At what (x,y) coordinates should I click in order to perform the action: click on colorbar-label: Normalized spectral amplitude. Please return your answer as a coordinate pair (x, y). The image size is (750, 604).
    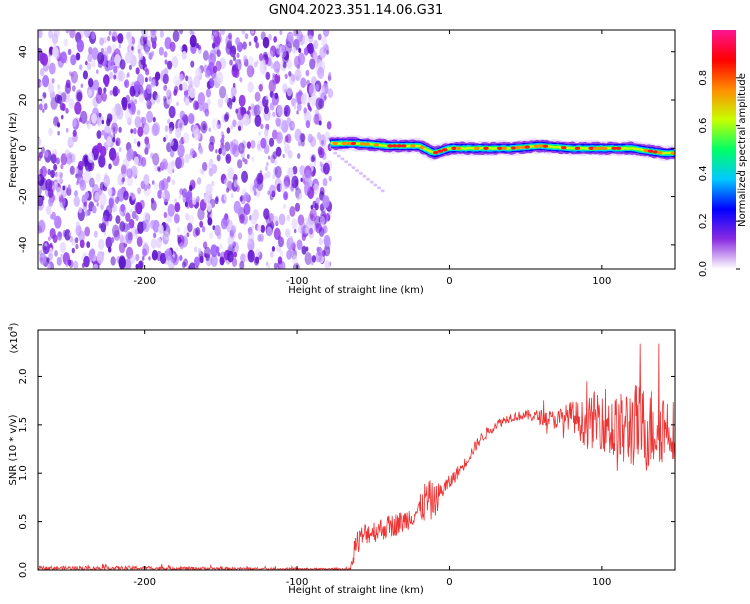
    Looking at the image, I should click on (742, 150).